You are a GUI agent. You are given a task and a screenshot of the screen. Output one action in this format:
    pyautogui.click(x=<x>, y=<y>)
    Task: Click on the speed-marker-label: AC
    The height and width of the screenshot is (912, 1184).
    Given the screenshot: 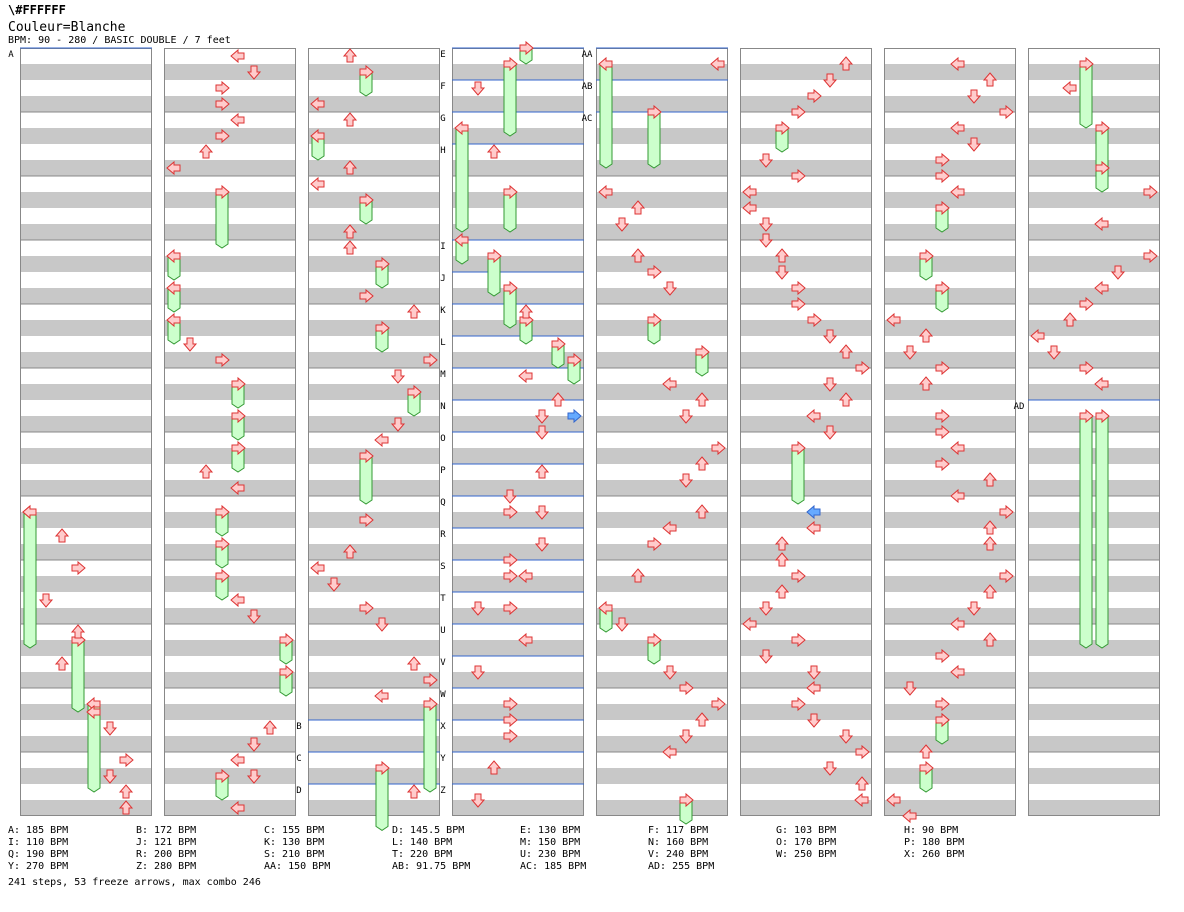 What is the action you would take?
    pyautogui.click(x=587, y=119)
    